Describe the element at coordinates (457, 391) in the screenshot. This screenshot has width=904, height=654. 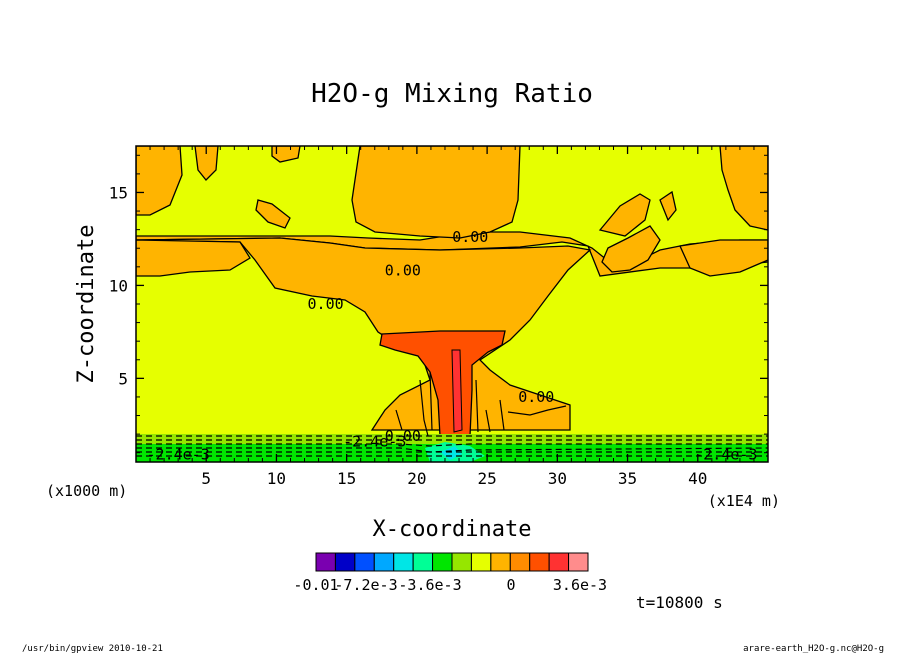
I see `core-streak` at that location.